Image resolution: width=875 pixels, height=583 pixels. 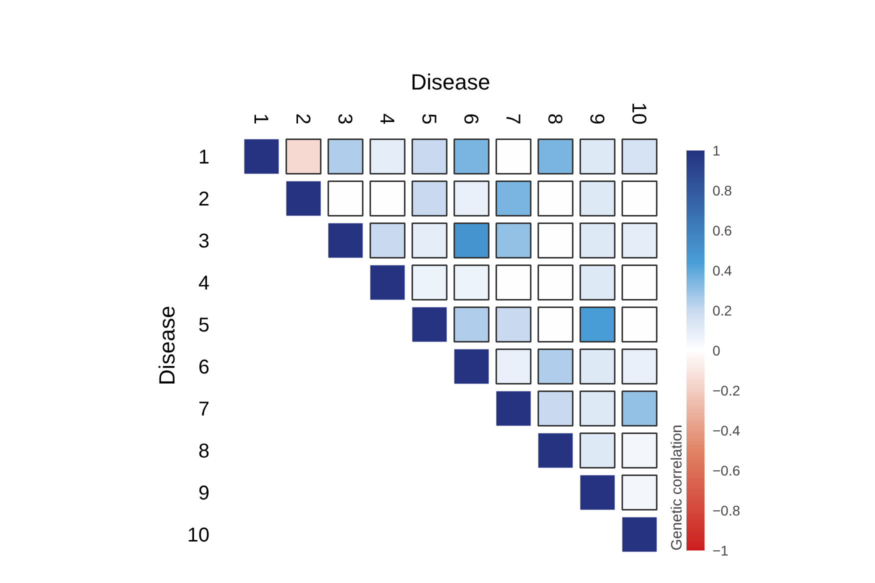 What do you see at coordinates (471, 118) in the screenshot?
I see `x-tick-label: 6` at bounding box center [471, 118].